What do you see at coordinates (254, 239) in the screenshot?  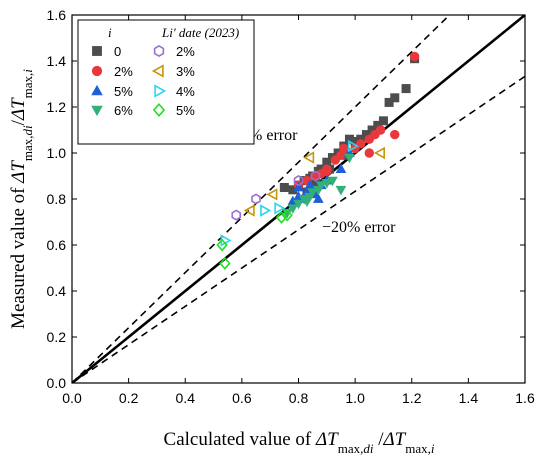 I see `series-diamond` at bounding box center [254, 239].